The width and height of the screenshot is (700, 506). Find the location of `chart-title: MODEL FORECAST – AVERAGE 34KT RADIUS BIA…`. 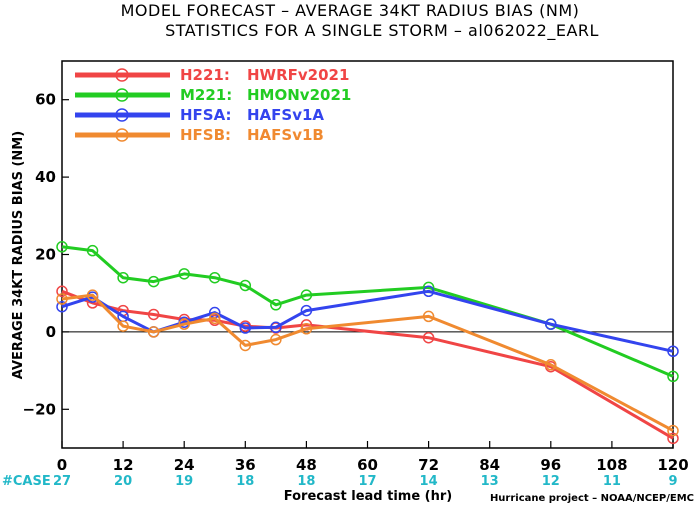

chart-title: MODEL FORECAST – AVERAGE 34KT RADIUS BIA… is located at coordinates (350, 10).